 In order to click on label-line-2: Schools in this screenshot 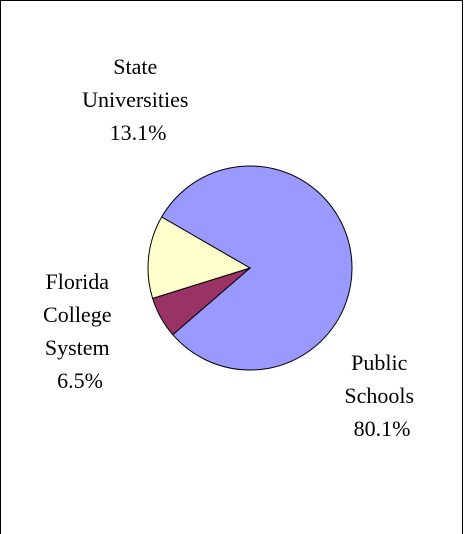, I will do `click(379, 395)`.